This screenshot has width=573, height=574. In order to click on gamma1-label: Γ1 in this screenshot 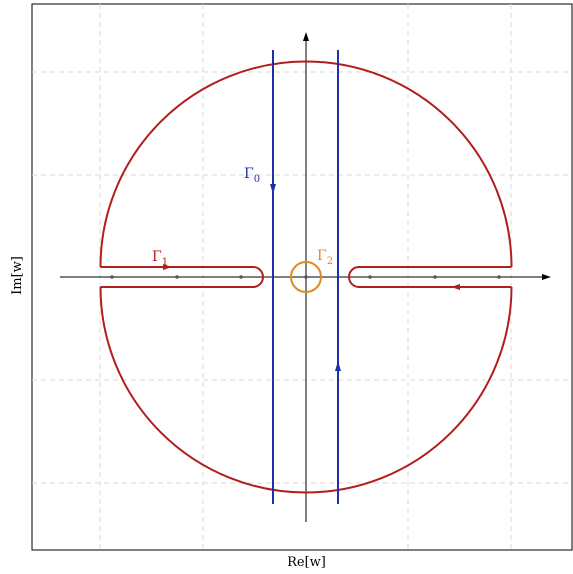, I will do `click(160, 258)`.